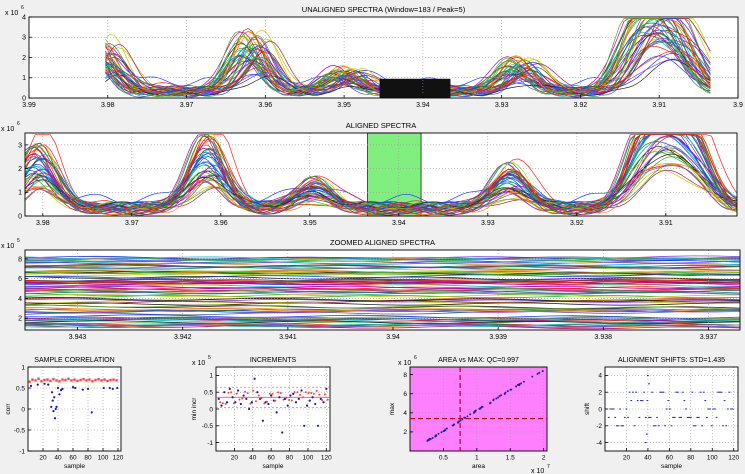 The width and height of the screenshot is (745, 474). I want to click on y-axis-label: max, so click(392, 408).